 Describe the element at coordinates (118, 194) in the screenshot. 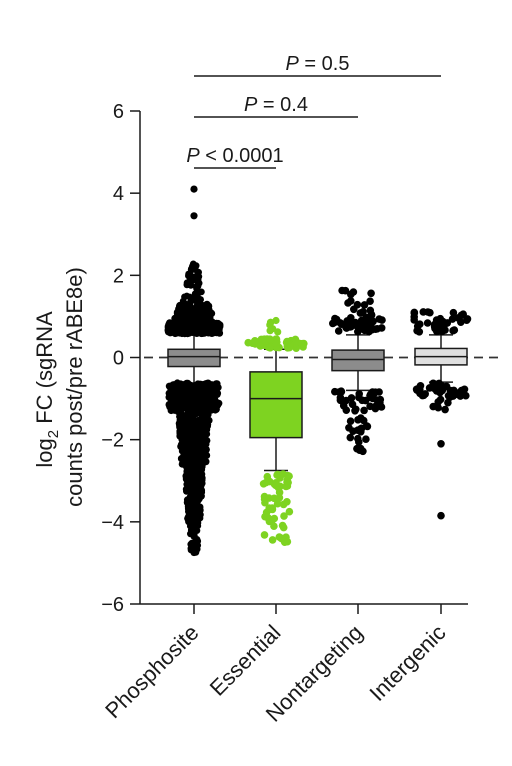

I see `y-tick-label: 4` at that location.